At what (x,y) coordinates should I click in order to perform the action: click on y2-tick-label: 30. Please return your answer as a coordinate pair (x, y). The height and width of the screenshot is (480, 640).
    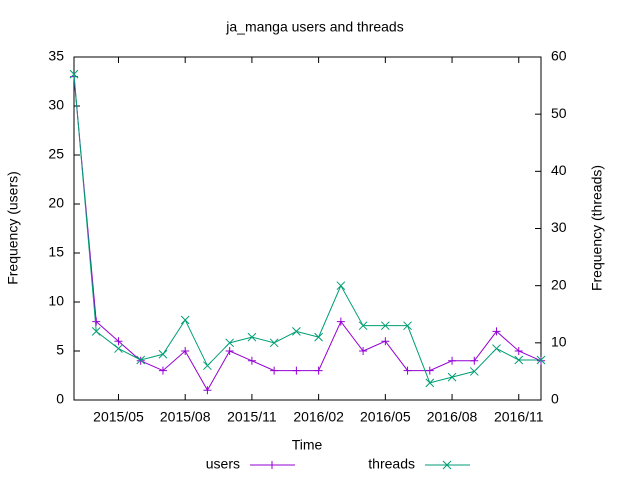
    Looking at the image, I should click on (559, 227).